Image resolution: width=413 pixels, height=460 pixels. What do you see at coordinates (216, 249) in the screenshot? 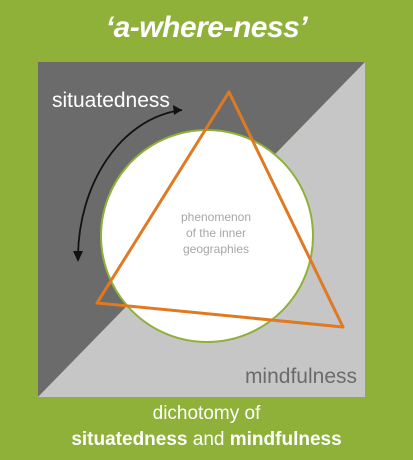
I see `center-label-line-3: geographies` at bounding box center [216, 249].